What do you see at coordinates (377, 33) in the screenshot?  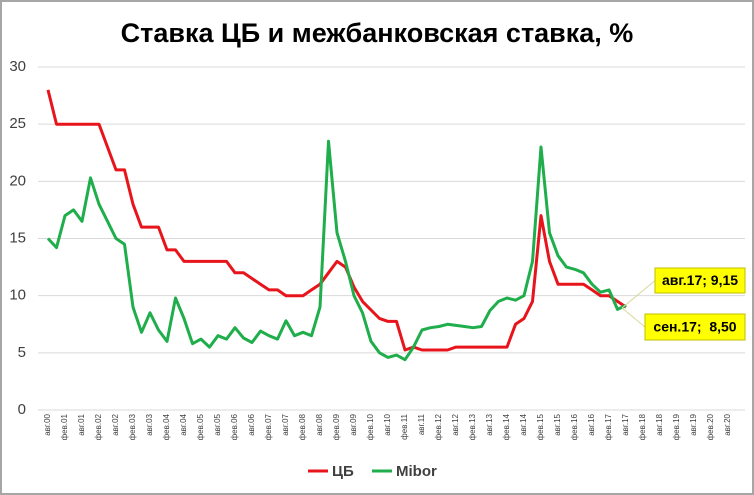 I see `chart-title: Ставка ЦБ и межбанковская ставка, %` at bounding box center [377, 33].